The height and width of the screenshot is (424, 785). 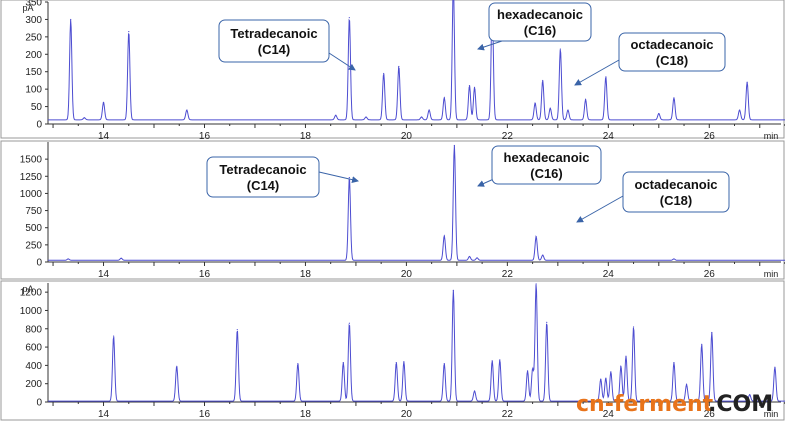 What do you see at coordinates (33, 245) in the screenshot?
I see `y-tick-label: 250` at bounding box center [33, 245].